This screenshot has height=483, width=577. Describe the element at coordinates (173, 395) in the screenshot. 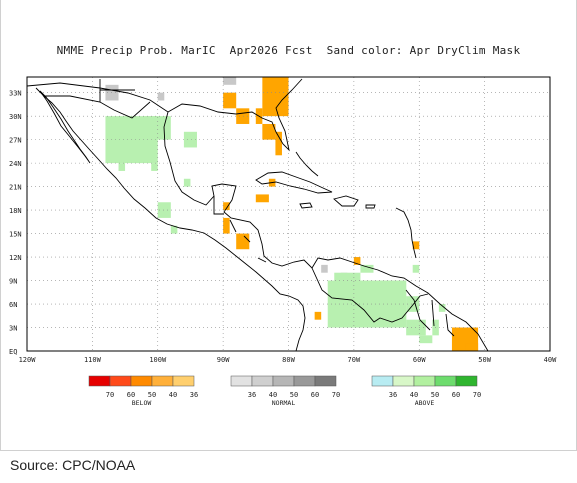

I see `below-legend-tick: 40` at that location.